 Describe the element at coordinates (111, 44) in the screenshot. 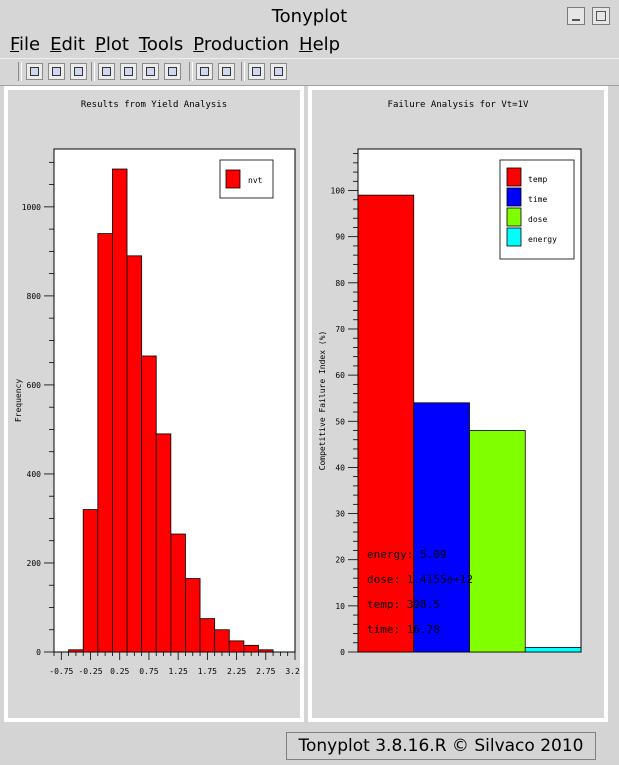

I see `menu-plot: Plot` at that location.